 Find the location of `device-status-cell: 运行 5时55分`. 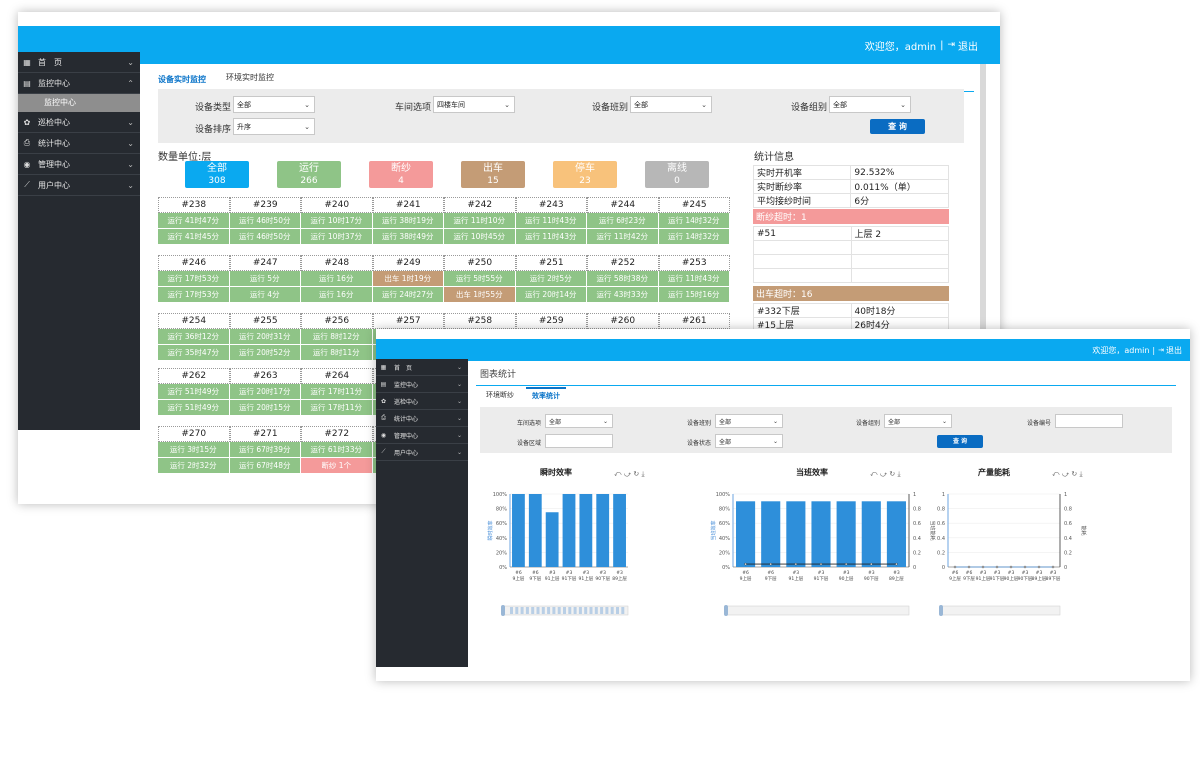

device-status-cell: 运行 5时55分 is located at coordinates (480, 279).